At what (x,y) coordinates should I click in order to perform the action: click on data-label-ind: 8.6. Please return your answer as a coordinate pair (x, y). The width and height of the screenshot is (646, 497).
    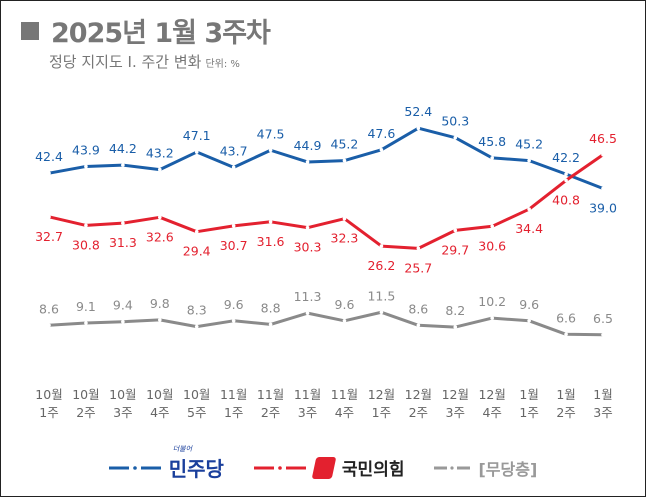
    Looking at the image, I should click on (418, 308).